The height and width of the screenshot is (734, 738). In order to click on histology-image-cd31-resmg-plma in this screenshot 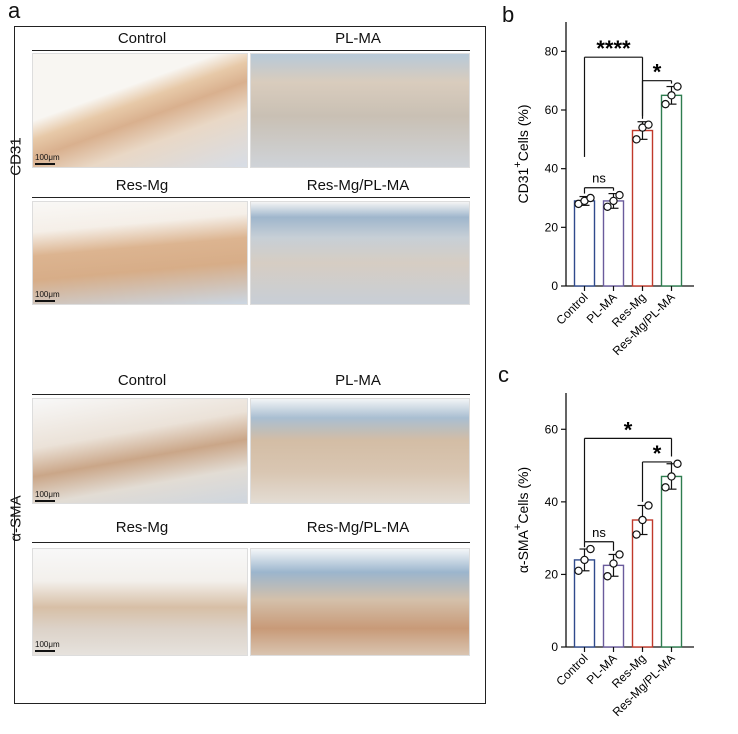, I will do `click(360, 253)`.